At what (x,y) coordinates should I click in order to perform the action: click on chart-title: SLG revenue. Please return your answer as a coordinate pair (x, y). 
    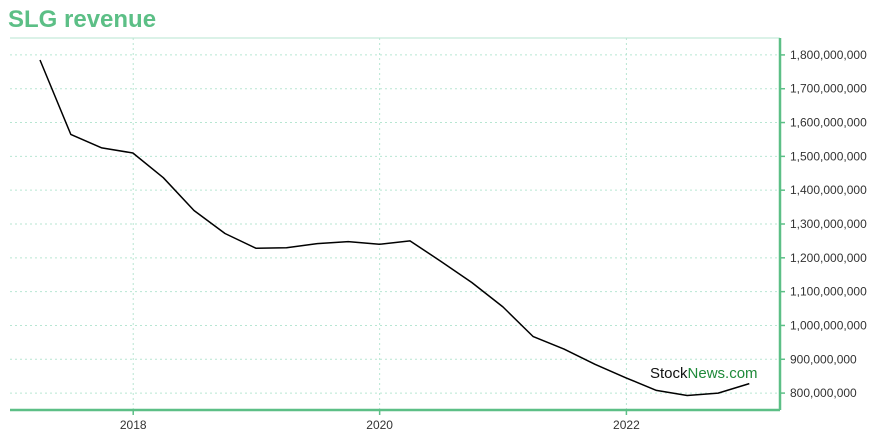
    Looking at the image, I should click on (82, 19).